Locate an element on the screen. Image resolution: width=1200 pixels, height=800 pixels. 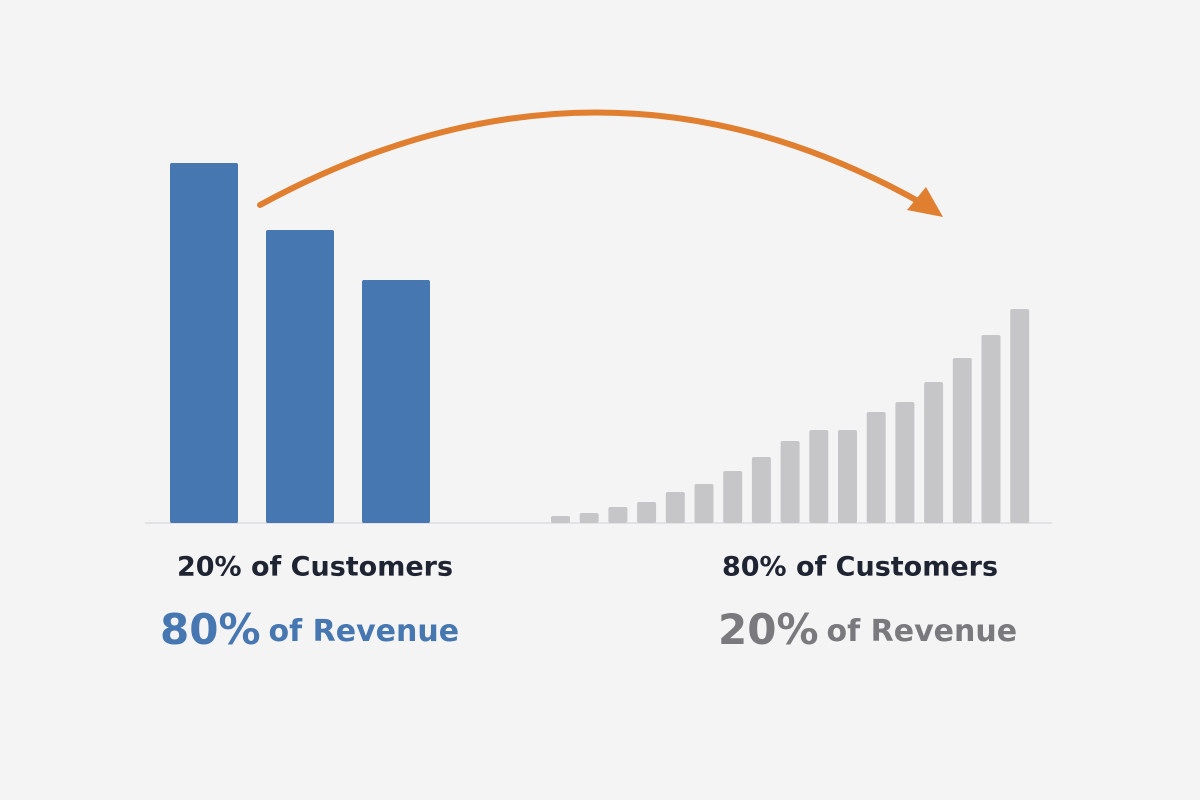
highlight-value: 20% is located at coordinates (768, 629).